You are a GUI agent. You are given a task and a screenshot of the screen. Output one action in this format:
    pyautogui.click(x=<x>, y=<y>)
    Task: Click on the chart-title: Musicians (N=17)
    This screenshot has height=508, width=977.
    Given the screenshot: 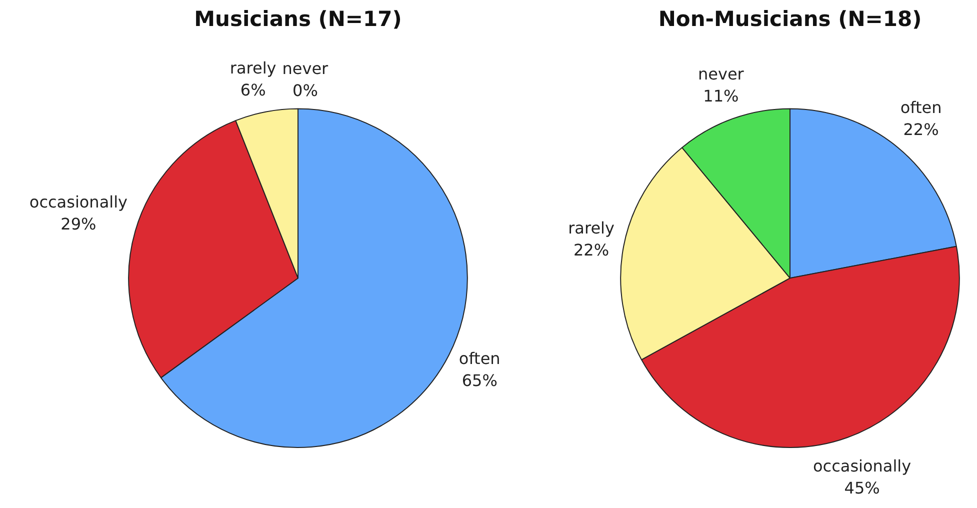 What is the action you would take?
    pyautogui.click(x=298, y=19)
    